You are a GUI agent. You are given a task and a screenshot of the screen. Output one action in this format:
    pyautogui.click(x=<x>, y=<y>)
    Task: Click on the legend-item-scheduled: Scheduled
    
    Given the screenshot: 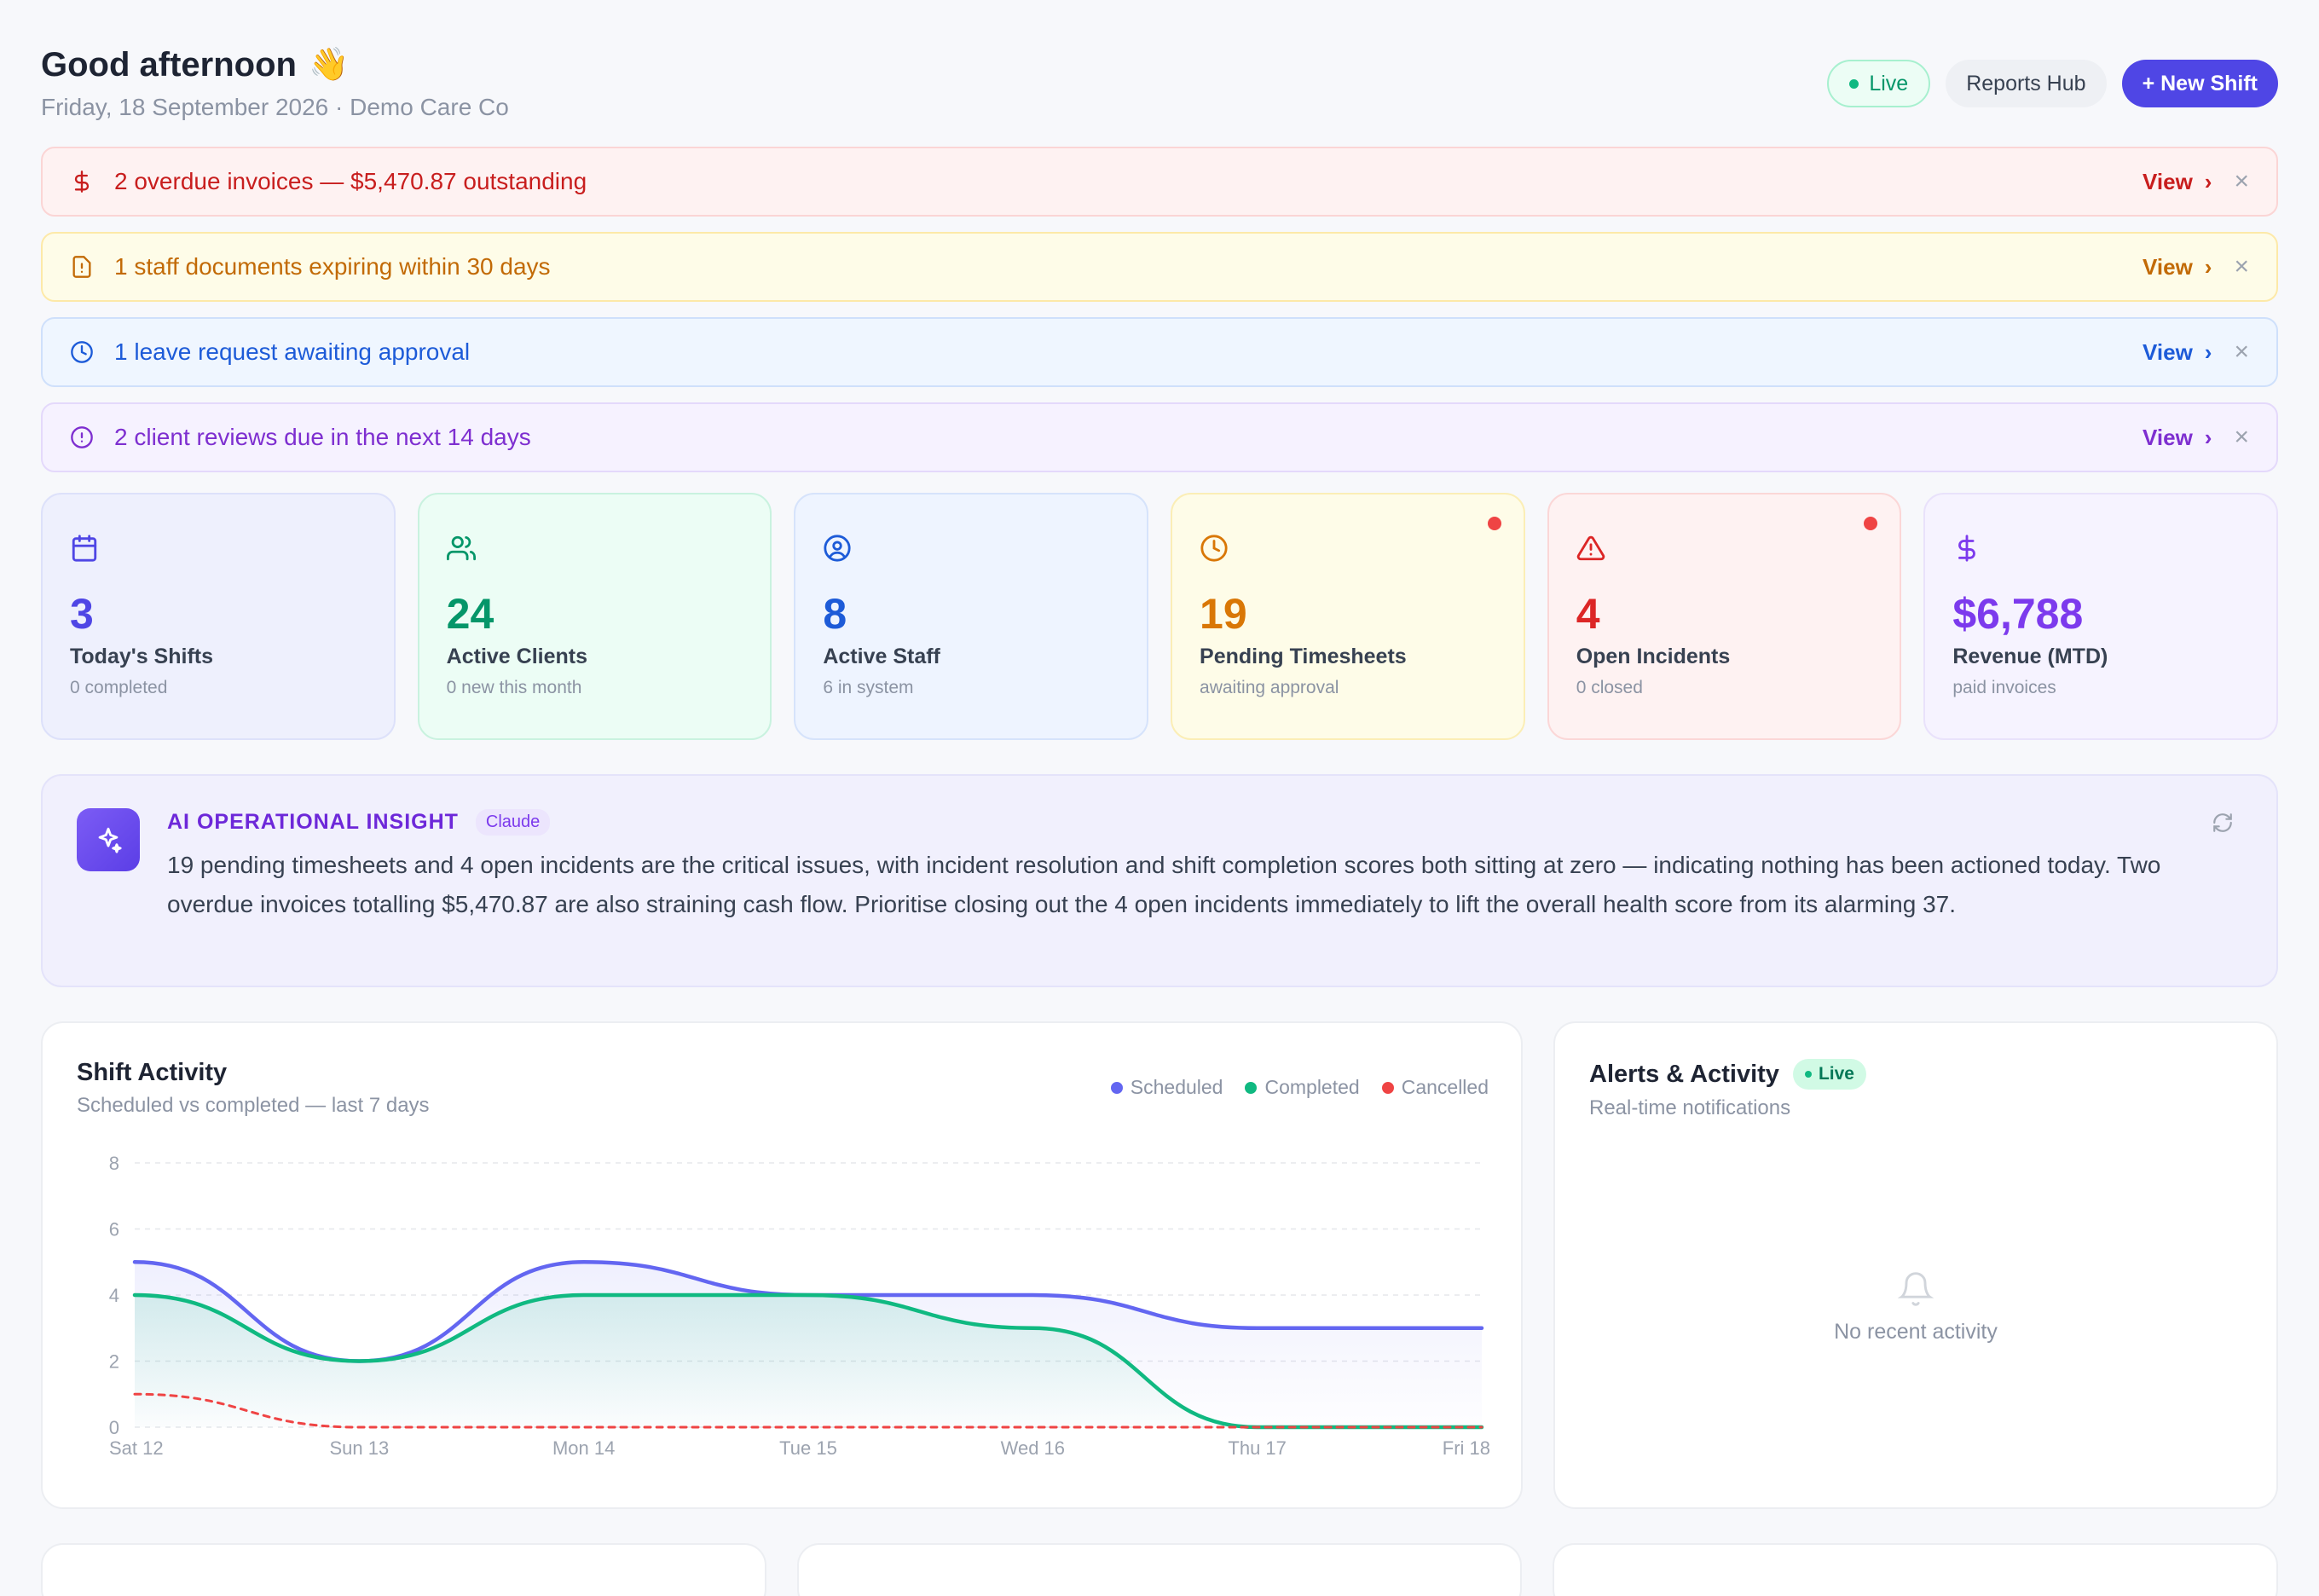 What is the action you would take?
    pyautogui.click(x=1166, y=1087)
    